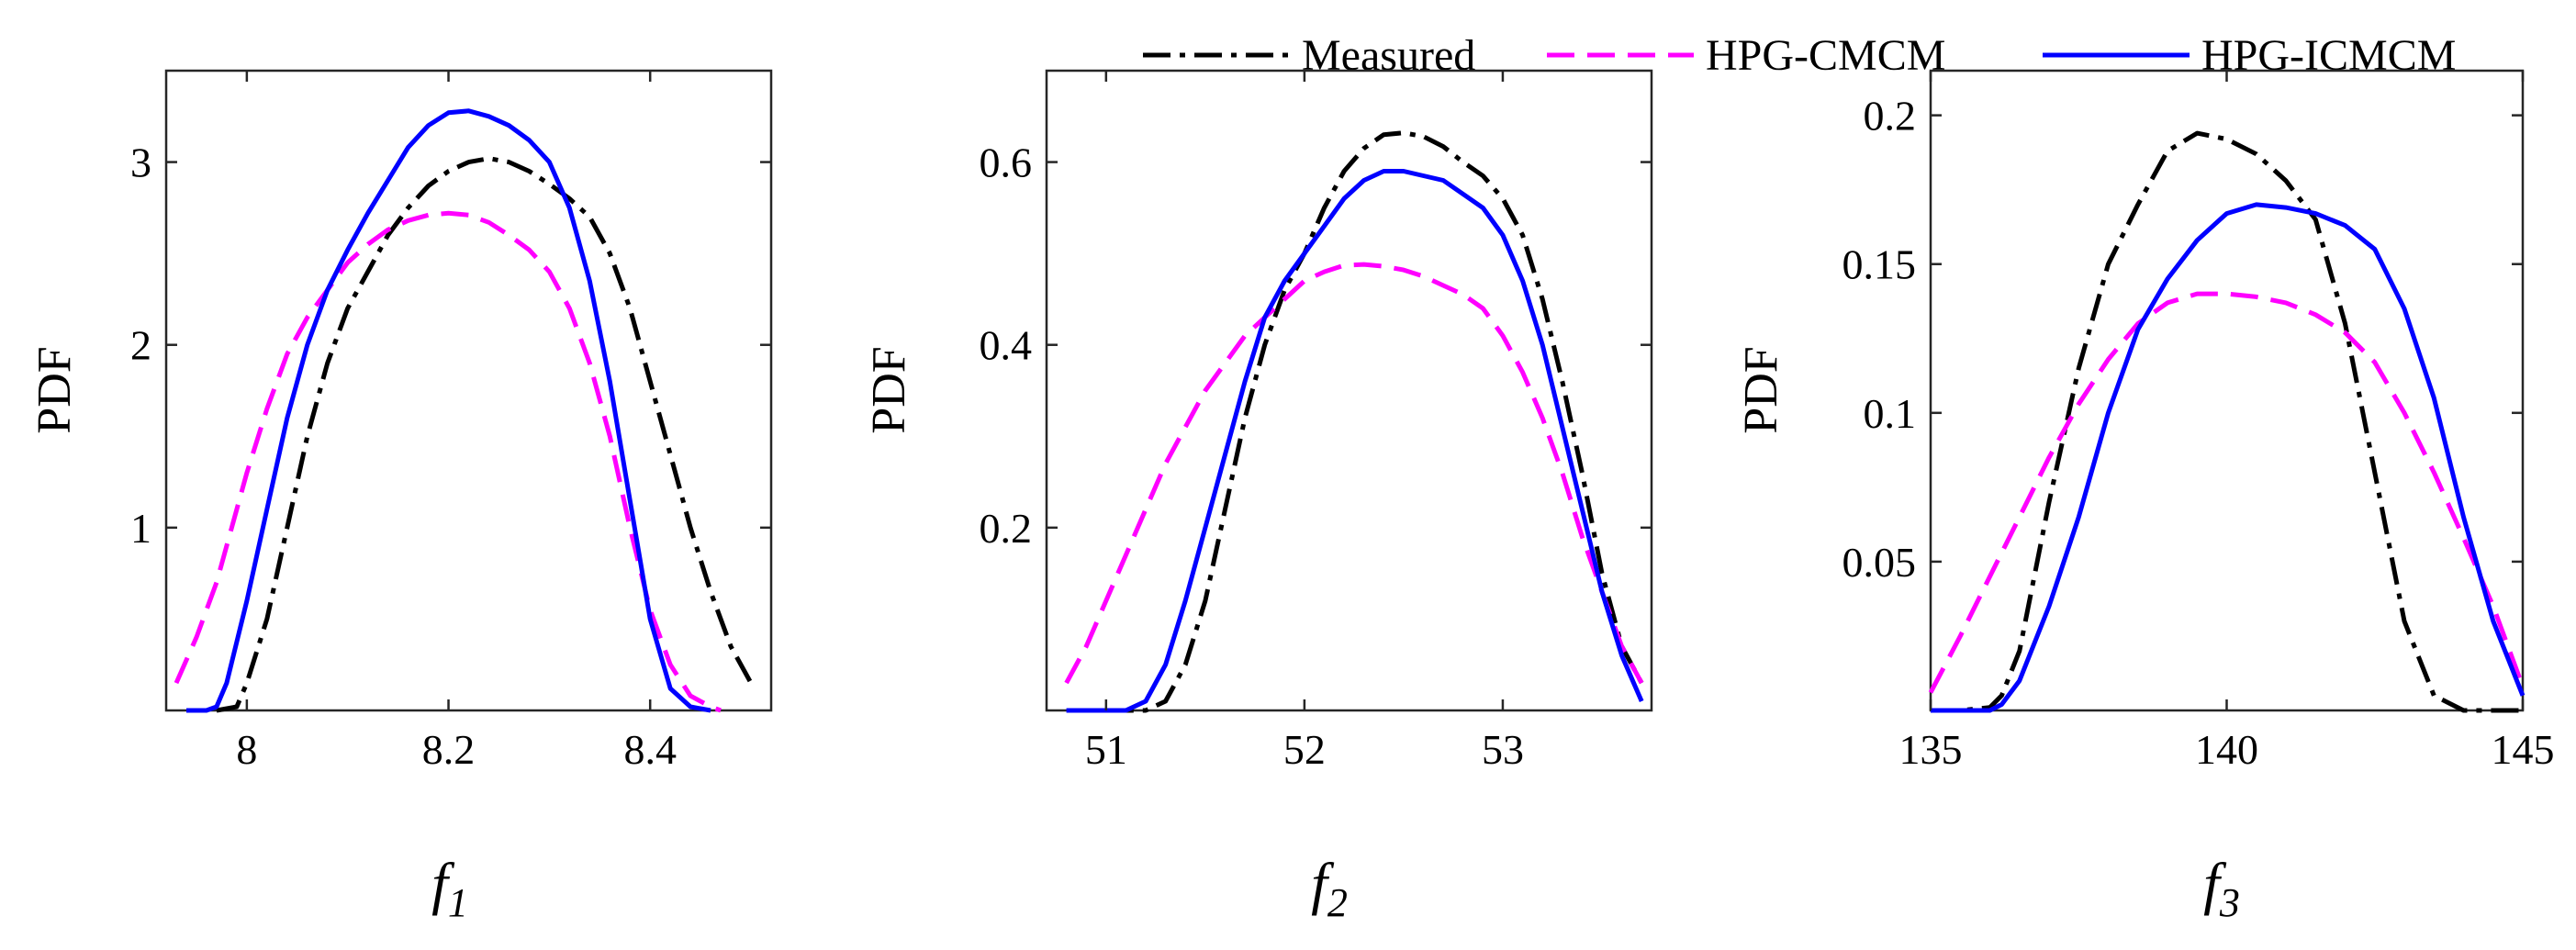 This screenshot has height=950, width=2576. What do you see at coordinates (1879, 264) in the screenshot?
I see `y-tick-label: 0.15` at bounding box center [1879, 264].